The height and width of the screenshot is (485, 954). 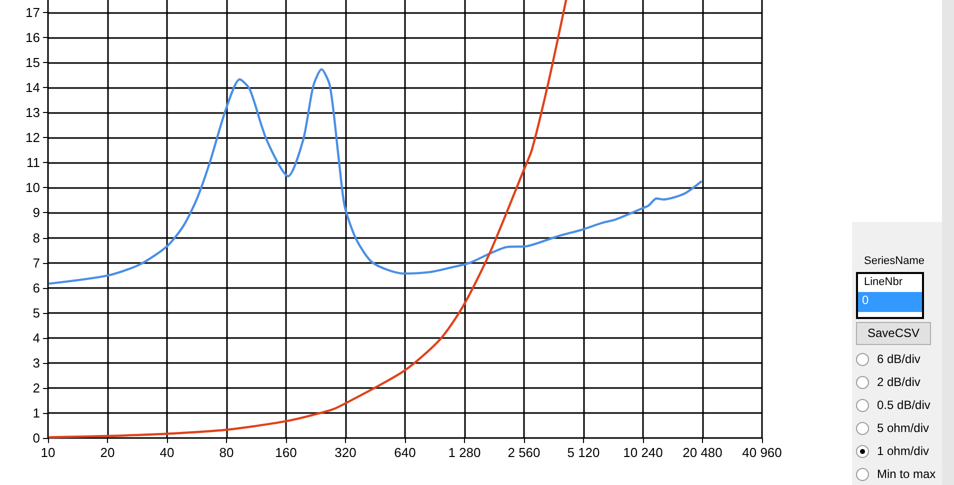 I want to click on y-tick-label: 16, so click(x=33, y=38).